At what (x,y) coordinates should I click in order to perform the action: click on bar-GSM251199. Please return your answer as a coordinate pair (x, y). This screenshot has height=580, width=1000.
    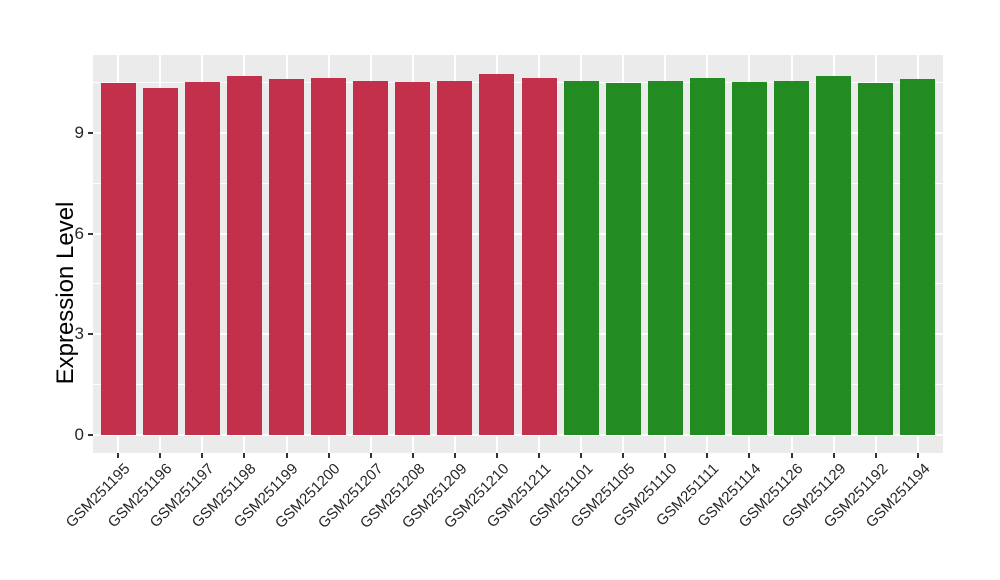
    Looking at the image, I should click on (287, 256).